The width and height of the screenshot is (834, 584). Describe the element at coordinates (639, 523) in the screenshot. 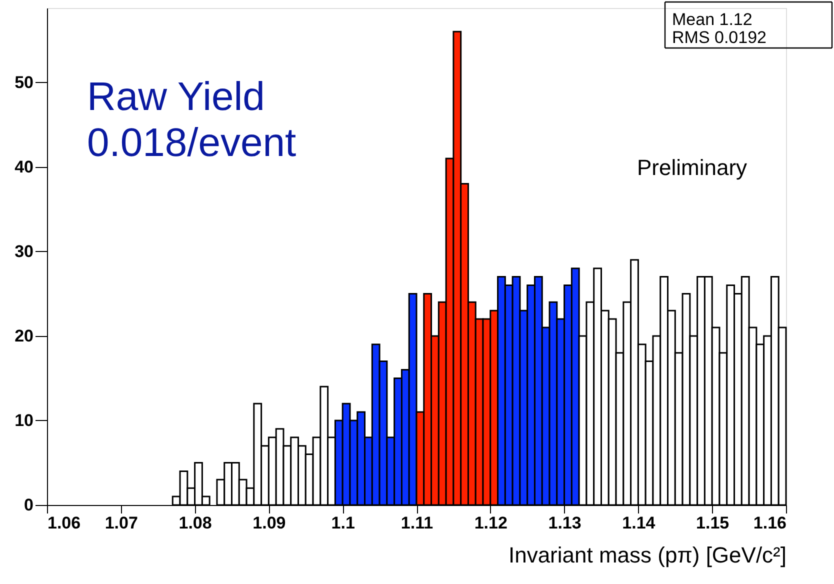

I see `x-tick-label: 1.14` at that location.